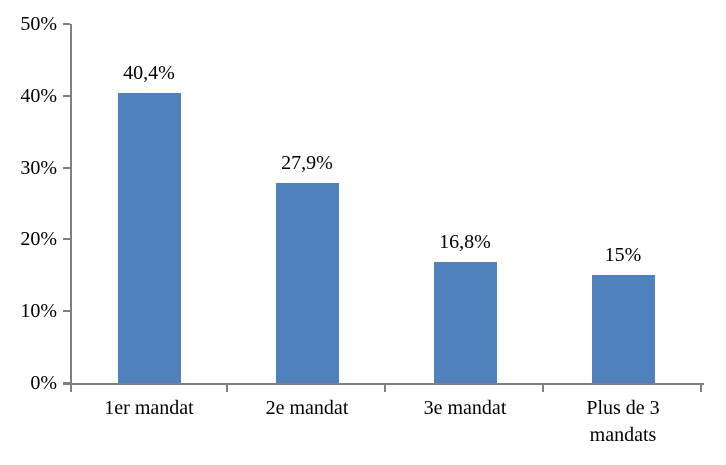 The width and height of the screenshot is (726, 465). Describe the element at coordinates (38, 167) in the screenshot. I see `y-axis-tick-label: 30%` at that location.